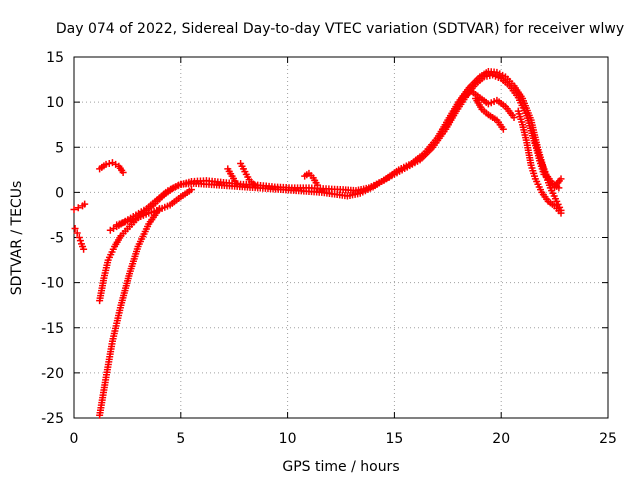 This screenshot has height=480, width=640. I want to click on y-axis-label: SDTVAR / TECUs, so click(17, 238).